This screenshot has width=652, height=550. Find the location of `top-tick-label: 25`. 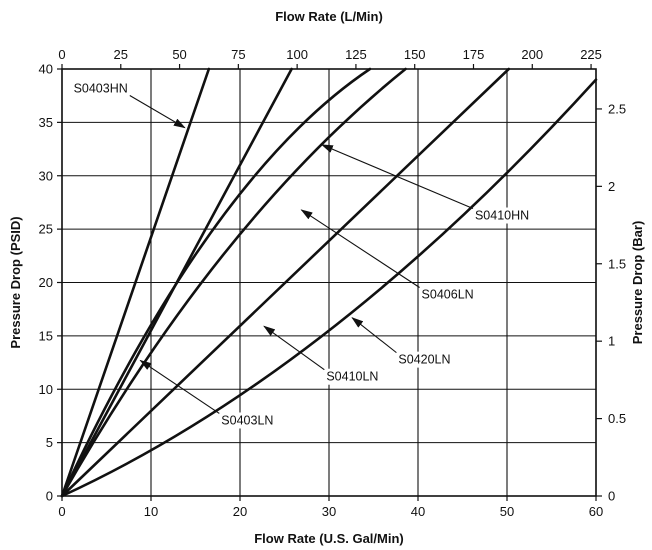

top-tick-label: 25 is located at coordinates (121, 54).